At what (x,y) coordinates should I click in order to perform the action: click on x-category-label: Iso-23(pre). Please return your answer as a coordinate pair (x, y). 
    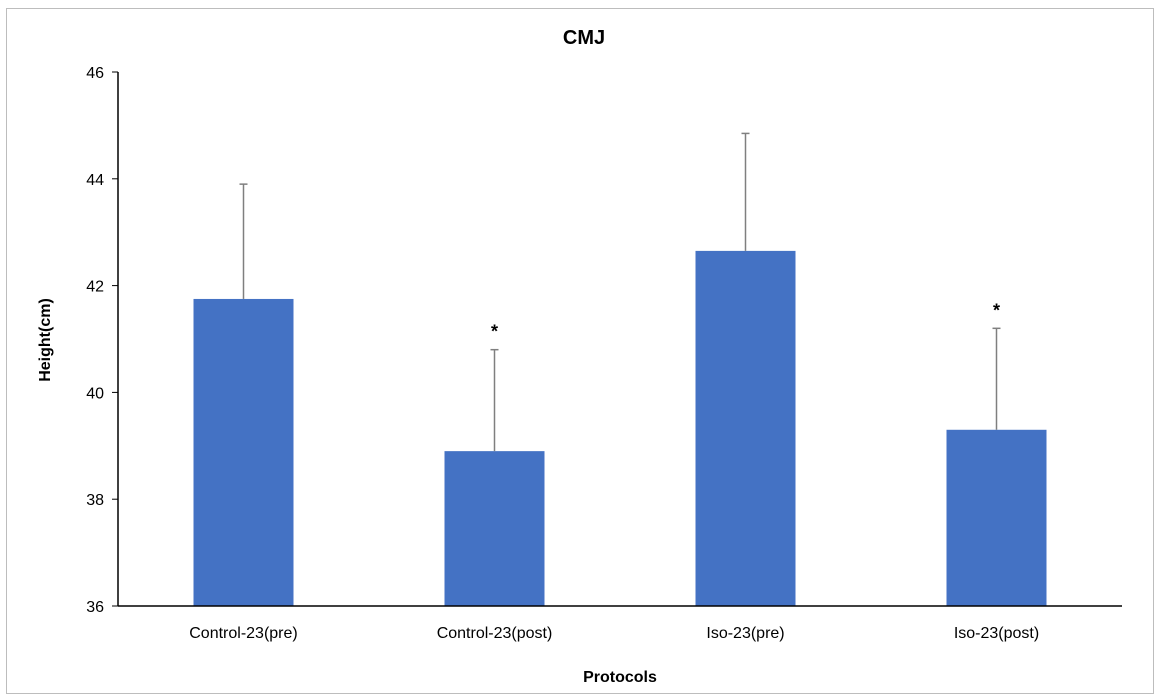
    Looking at the image, I should click on (745, 633).